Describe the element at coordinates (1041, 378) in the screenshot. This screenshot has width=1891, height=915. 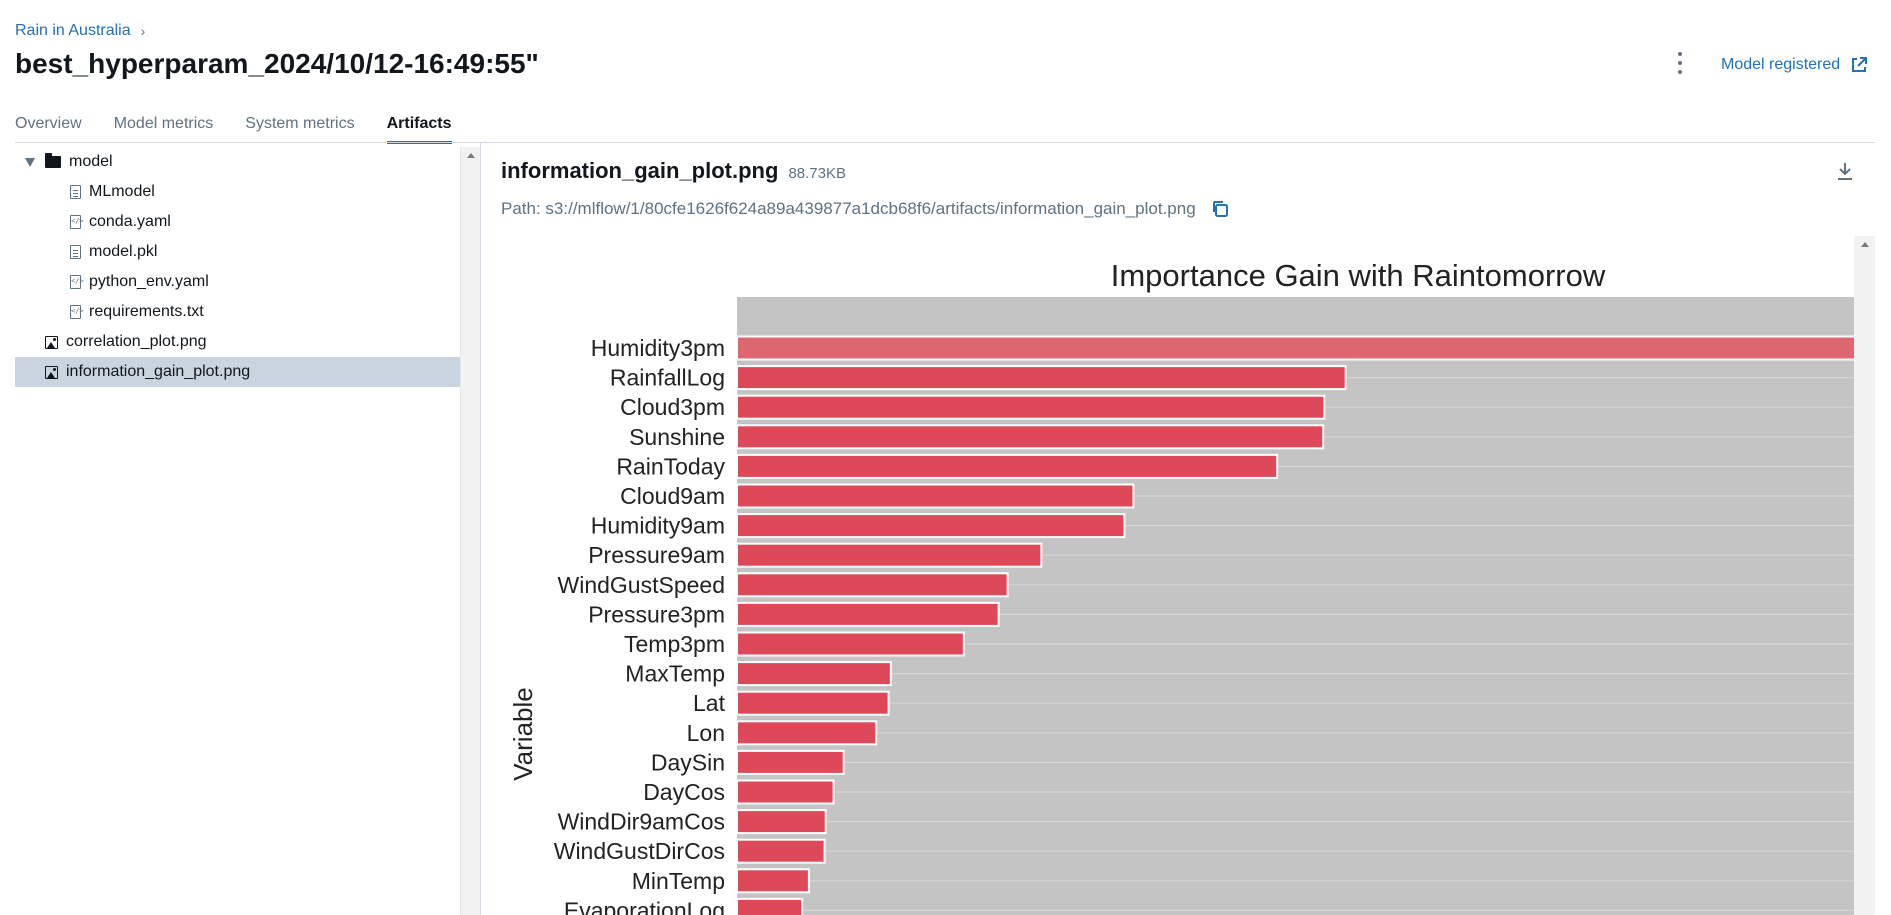
I see `bar-rainfalllog` at that location.